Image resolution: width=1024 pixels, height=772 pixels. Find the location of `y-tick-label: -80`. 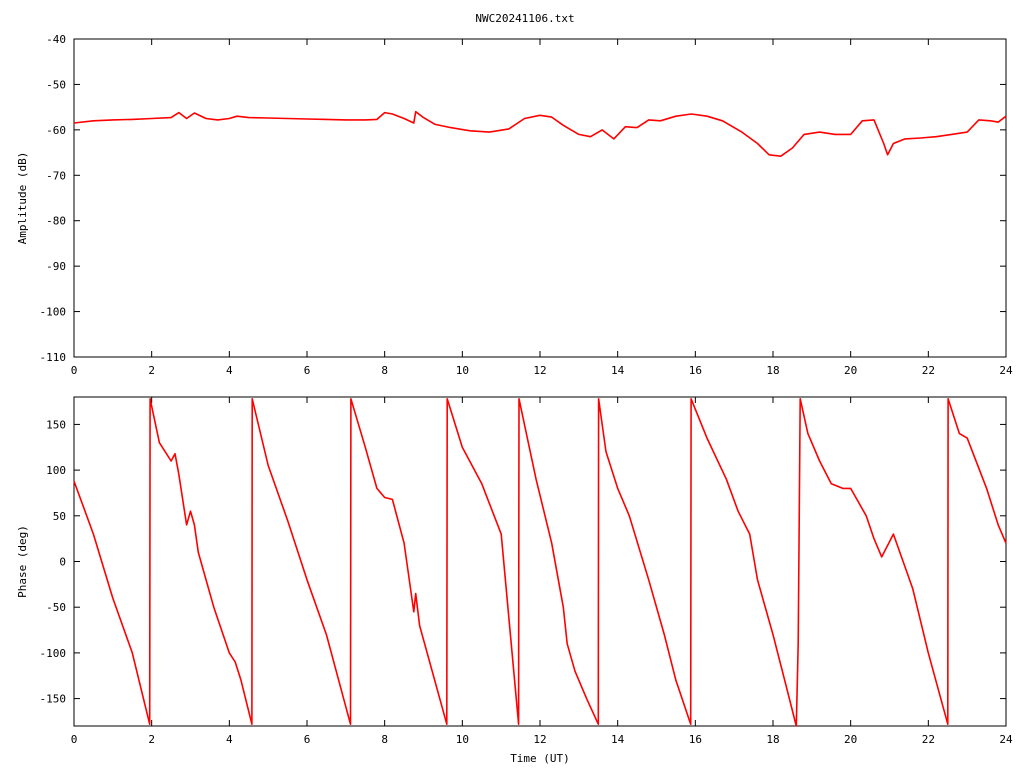

y-tick-label: -80 is located at coordinates (56, 221).